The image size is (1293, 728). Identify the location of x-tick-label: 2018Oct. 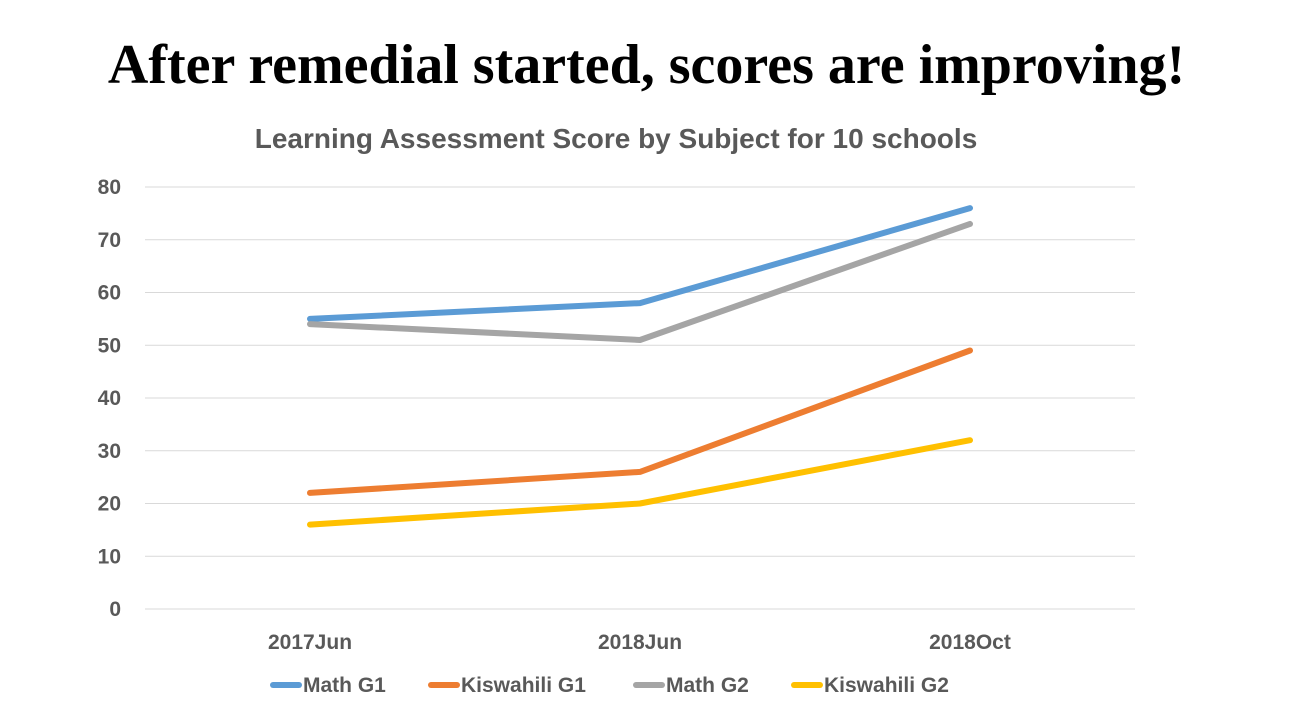
(970, 642).